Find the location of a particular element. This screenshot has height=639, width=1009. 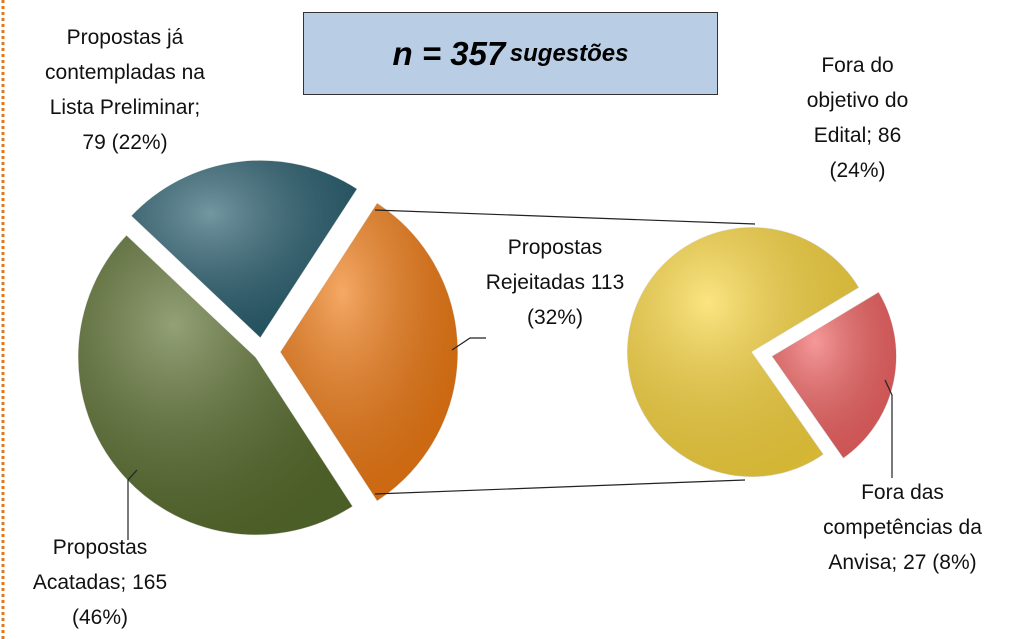

category-label: Propostas Acatadas; is located at coordinates (90, 565).